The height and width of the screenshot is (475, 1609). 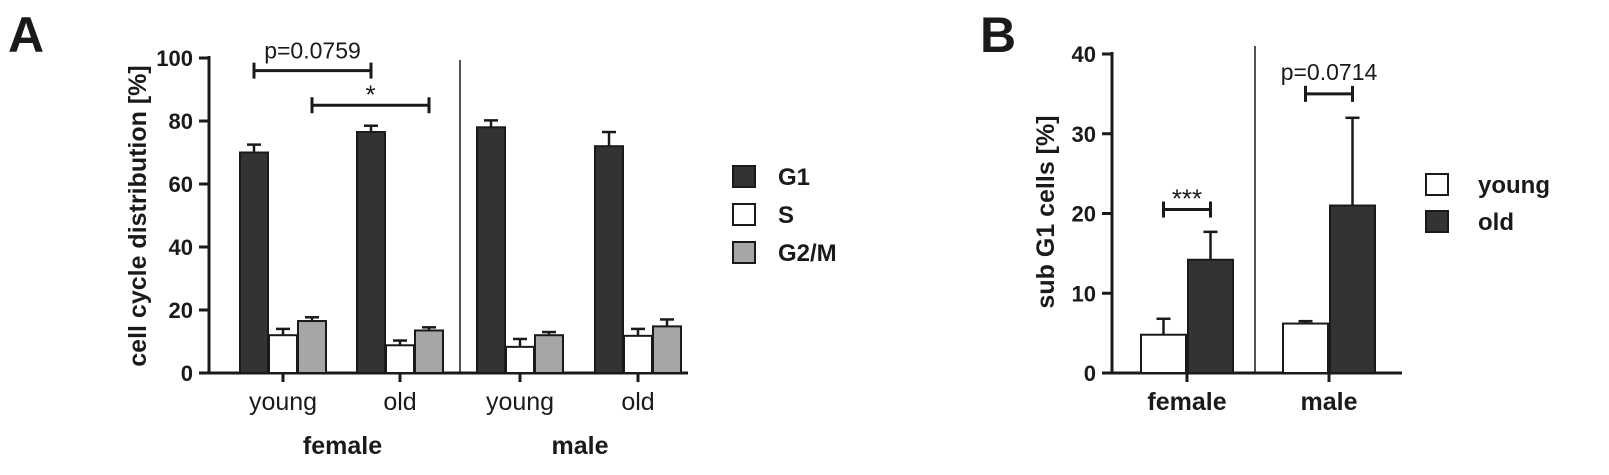 I want to click on bar-female-young-G1, so click(x=254, y=262).